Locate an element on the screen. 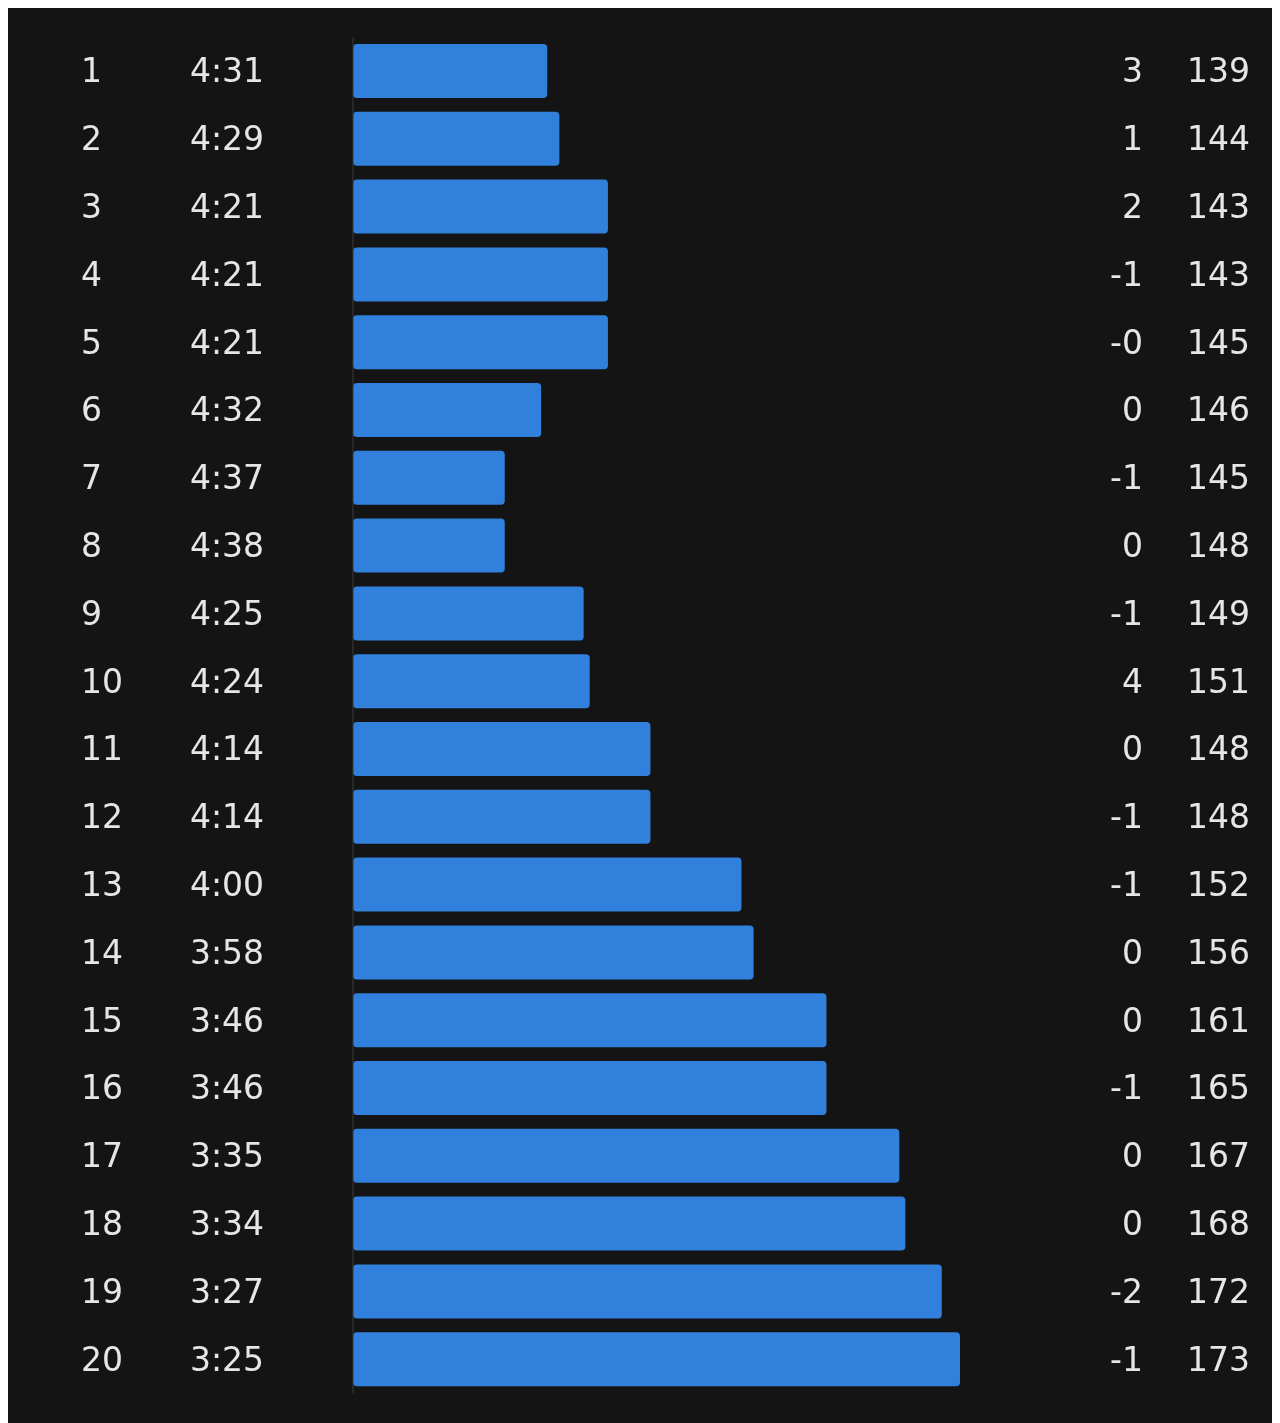 Image resolution: width=1280 pixels, height=1423 pixels. y-tick-label: 4 is located at coordinates (91, 274).